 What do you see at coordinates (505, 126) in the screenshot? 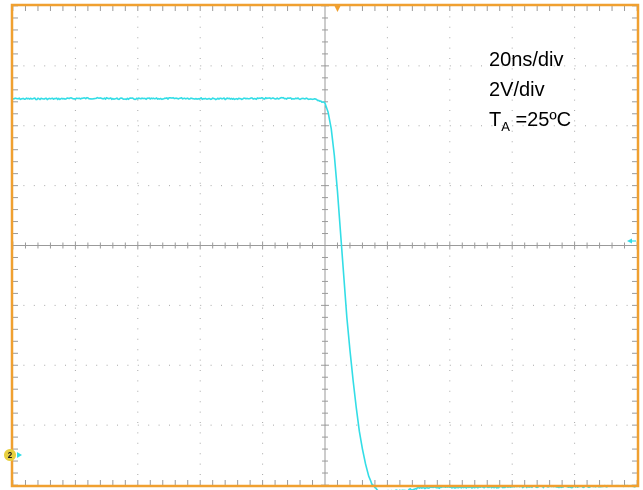
I see `temperature-subscript: A` at bounding box center [505, 126].